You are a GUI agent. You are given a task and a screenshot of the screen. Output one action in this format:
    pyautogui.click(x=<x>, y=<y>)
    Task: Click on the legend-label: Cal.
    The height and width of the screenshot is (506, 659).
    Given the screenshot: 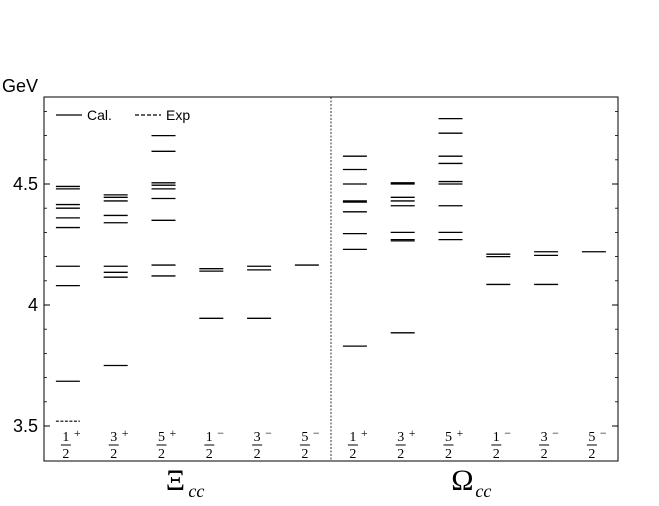 What is the action you would take?
    pyautogui.click(x=99, y=115)
    